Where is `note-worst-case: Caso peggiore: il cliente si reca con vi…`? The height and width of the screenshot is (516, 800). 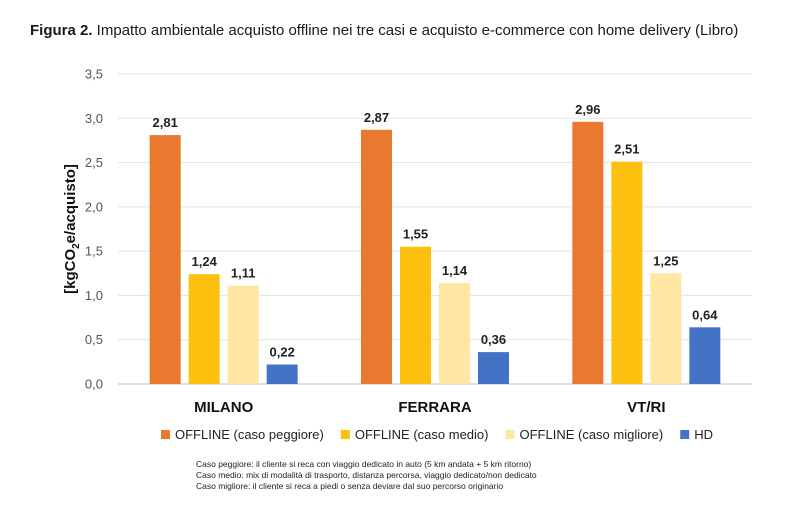 note-worst-case: Caso peggiore: il cliente si reca con vi… is located at coordinates (364, 464).